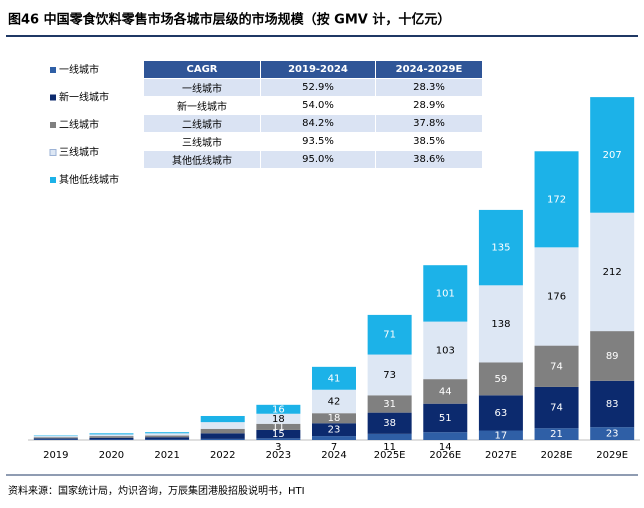 This screenshot has width=644, height=508. What do you see at coordinates (84, 97) in the screenshot?
I see `legend-label: 新一线城市` at bounding box center [84, 97].